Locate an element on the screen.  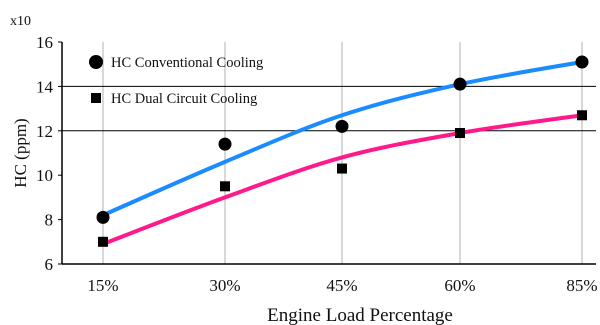
x-tick-labels: 15% 30% 45% 60% 85% is located at coordinates (342, 285).